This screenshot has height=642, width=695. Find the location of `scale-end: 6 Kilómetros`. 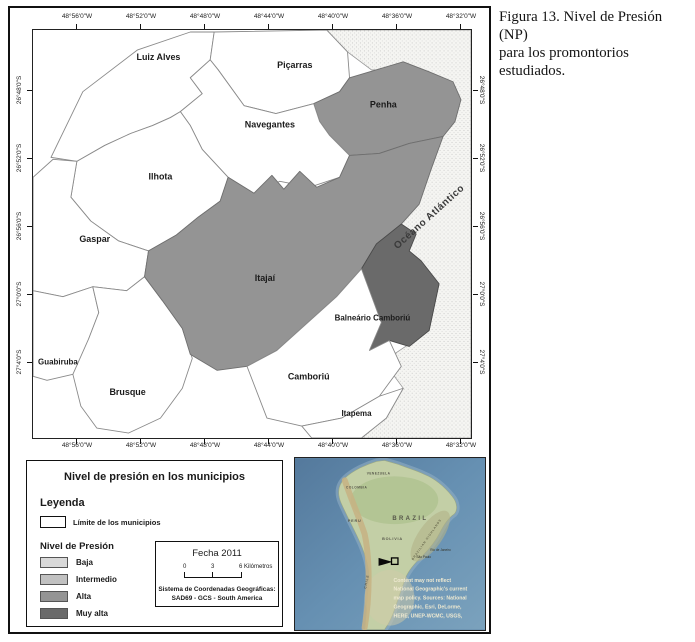

scale-end: 6 Kilómetros is located at coordinates (256, 567).